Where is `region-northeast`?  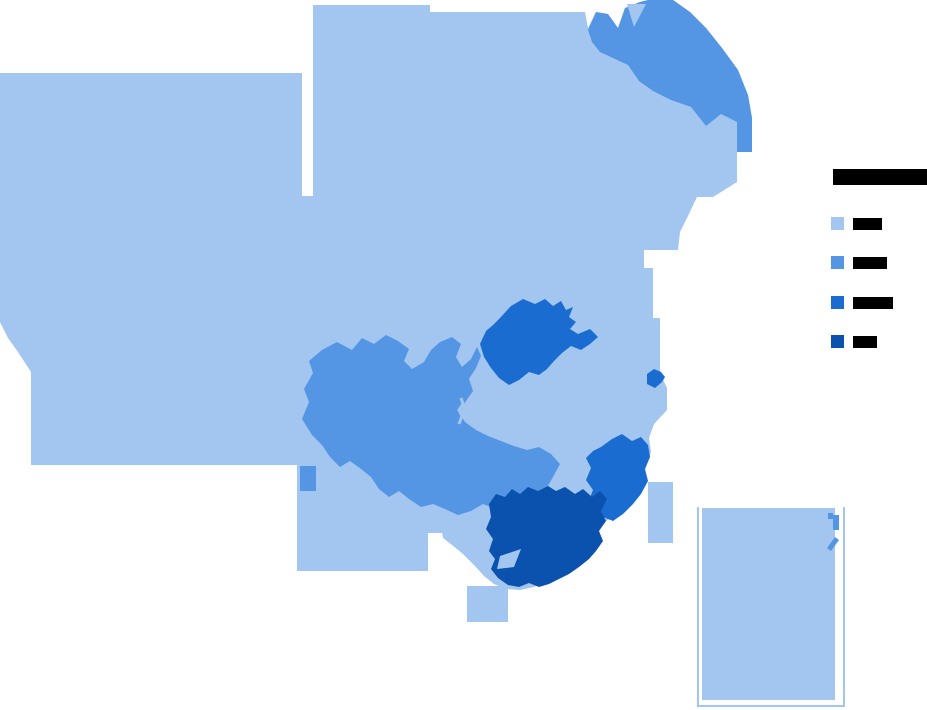
region-northeast is located at coordinates (670, 76).